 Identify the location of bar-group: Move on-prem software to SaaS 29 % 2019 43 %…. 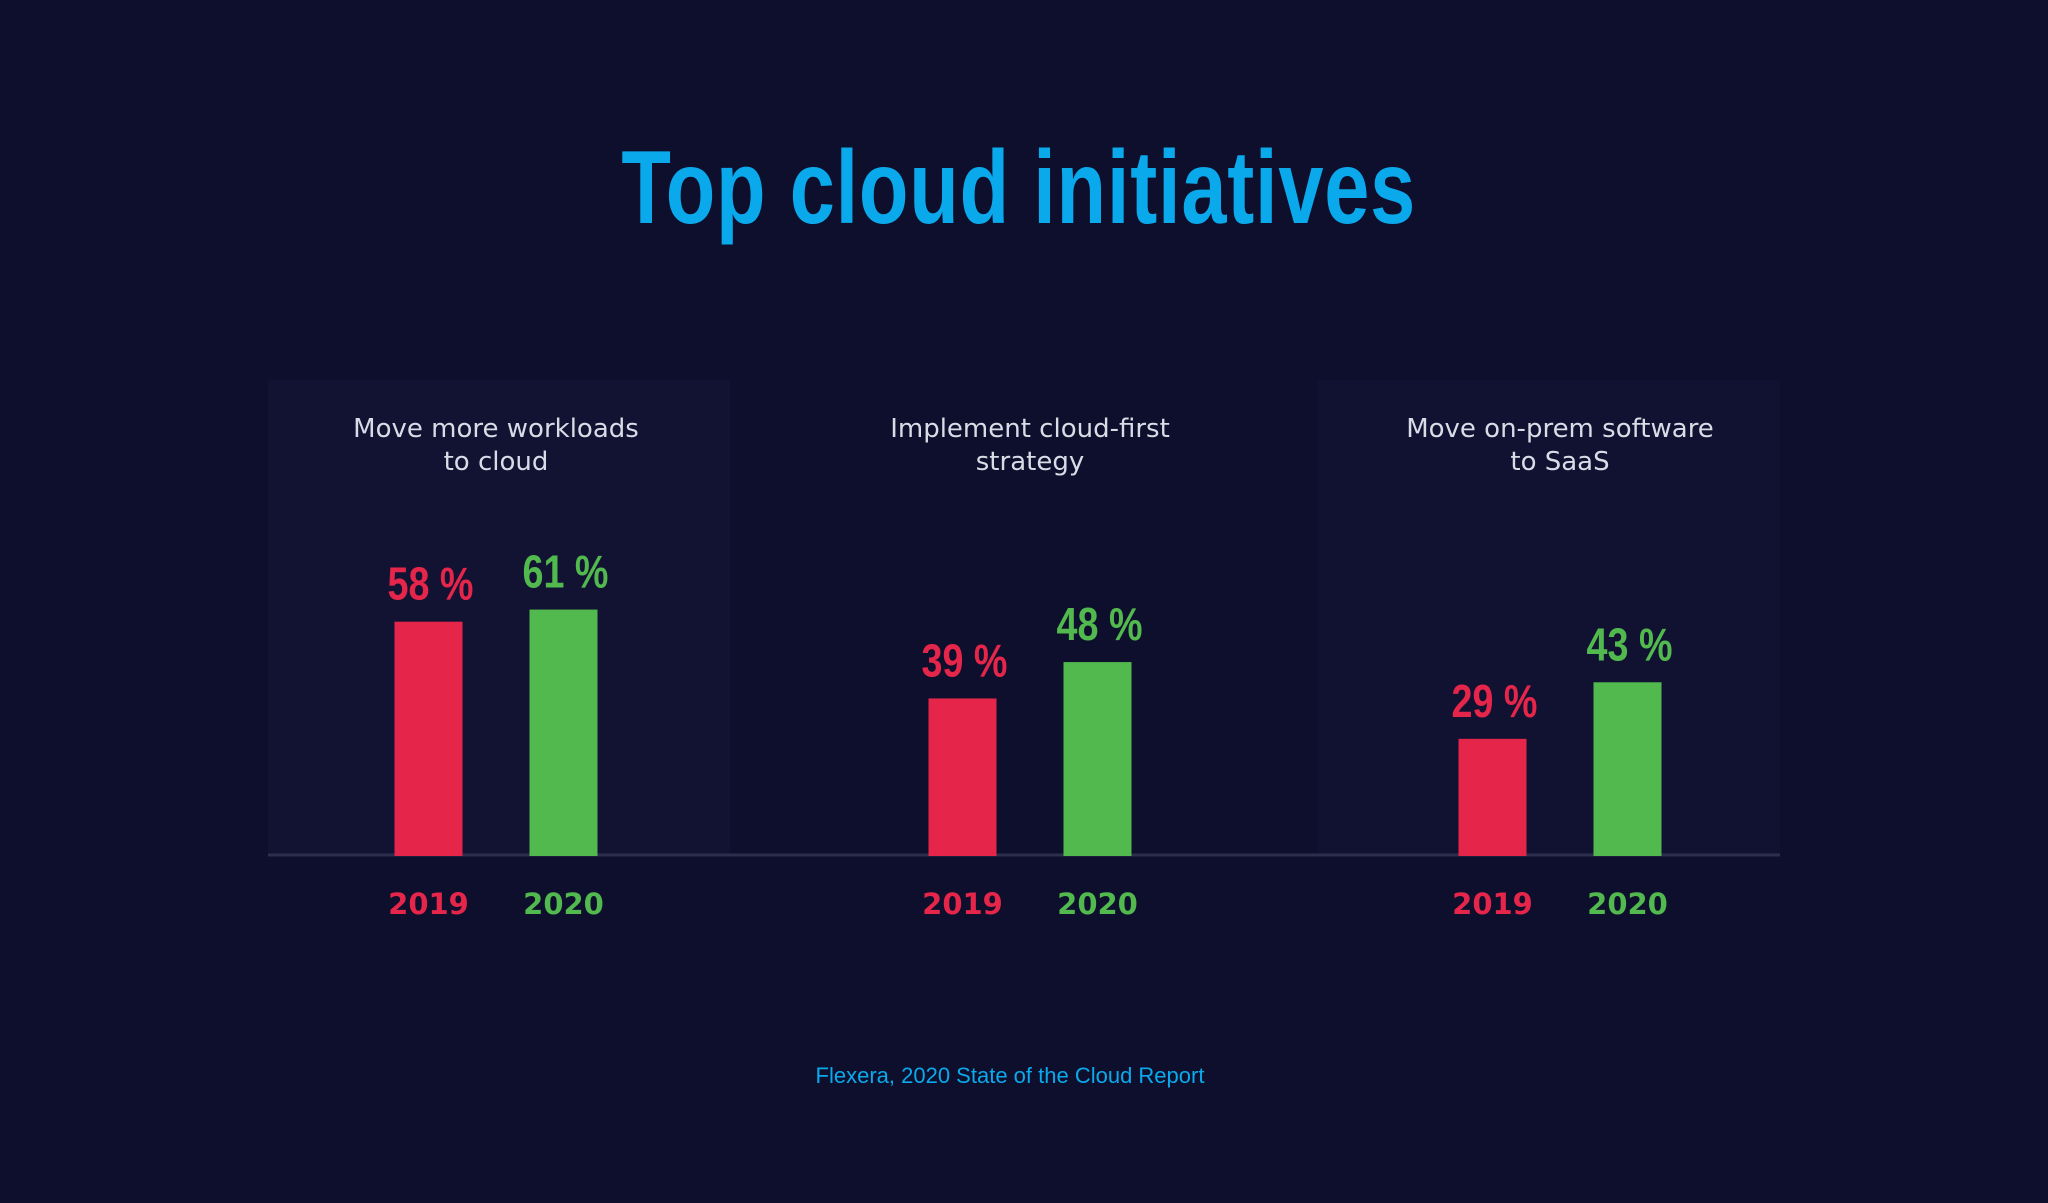
(1560, 667).